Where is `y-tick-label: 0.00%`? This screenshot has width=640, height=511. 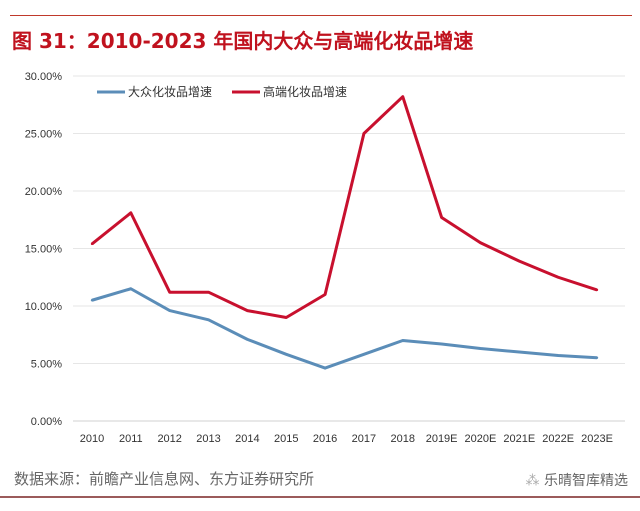
y-tick-label: 0.00% is located at coordinates (46, 422).